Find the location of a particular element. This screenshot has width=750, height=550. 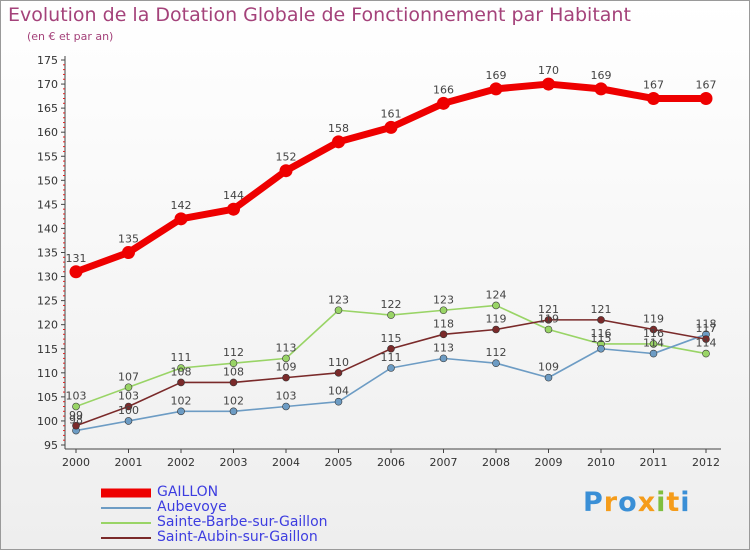

data-label: 119 is located at coordinates (548, 319).